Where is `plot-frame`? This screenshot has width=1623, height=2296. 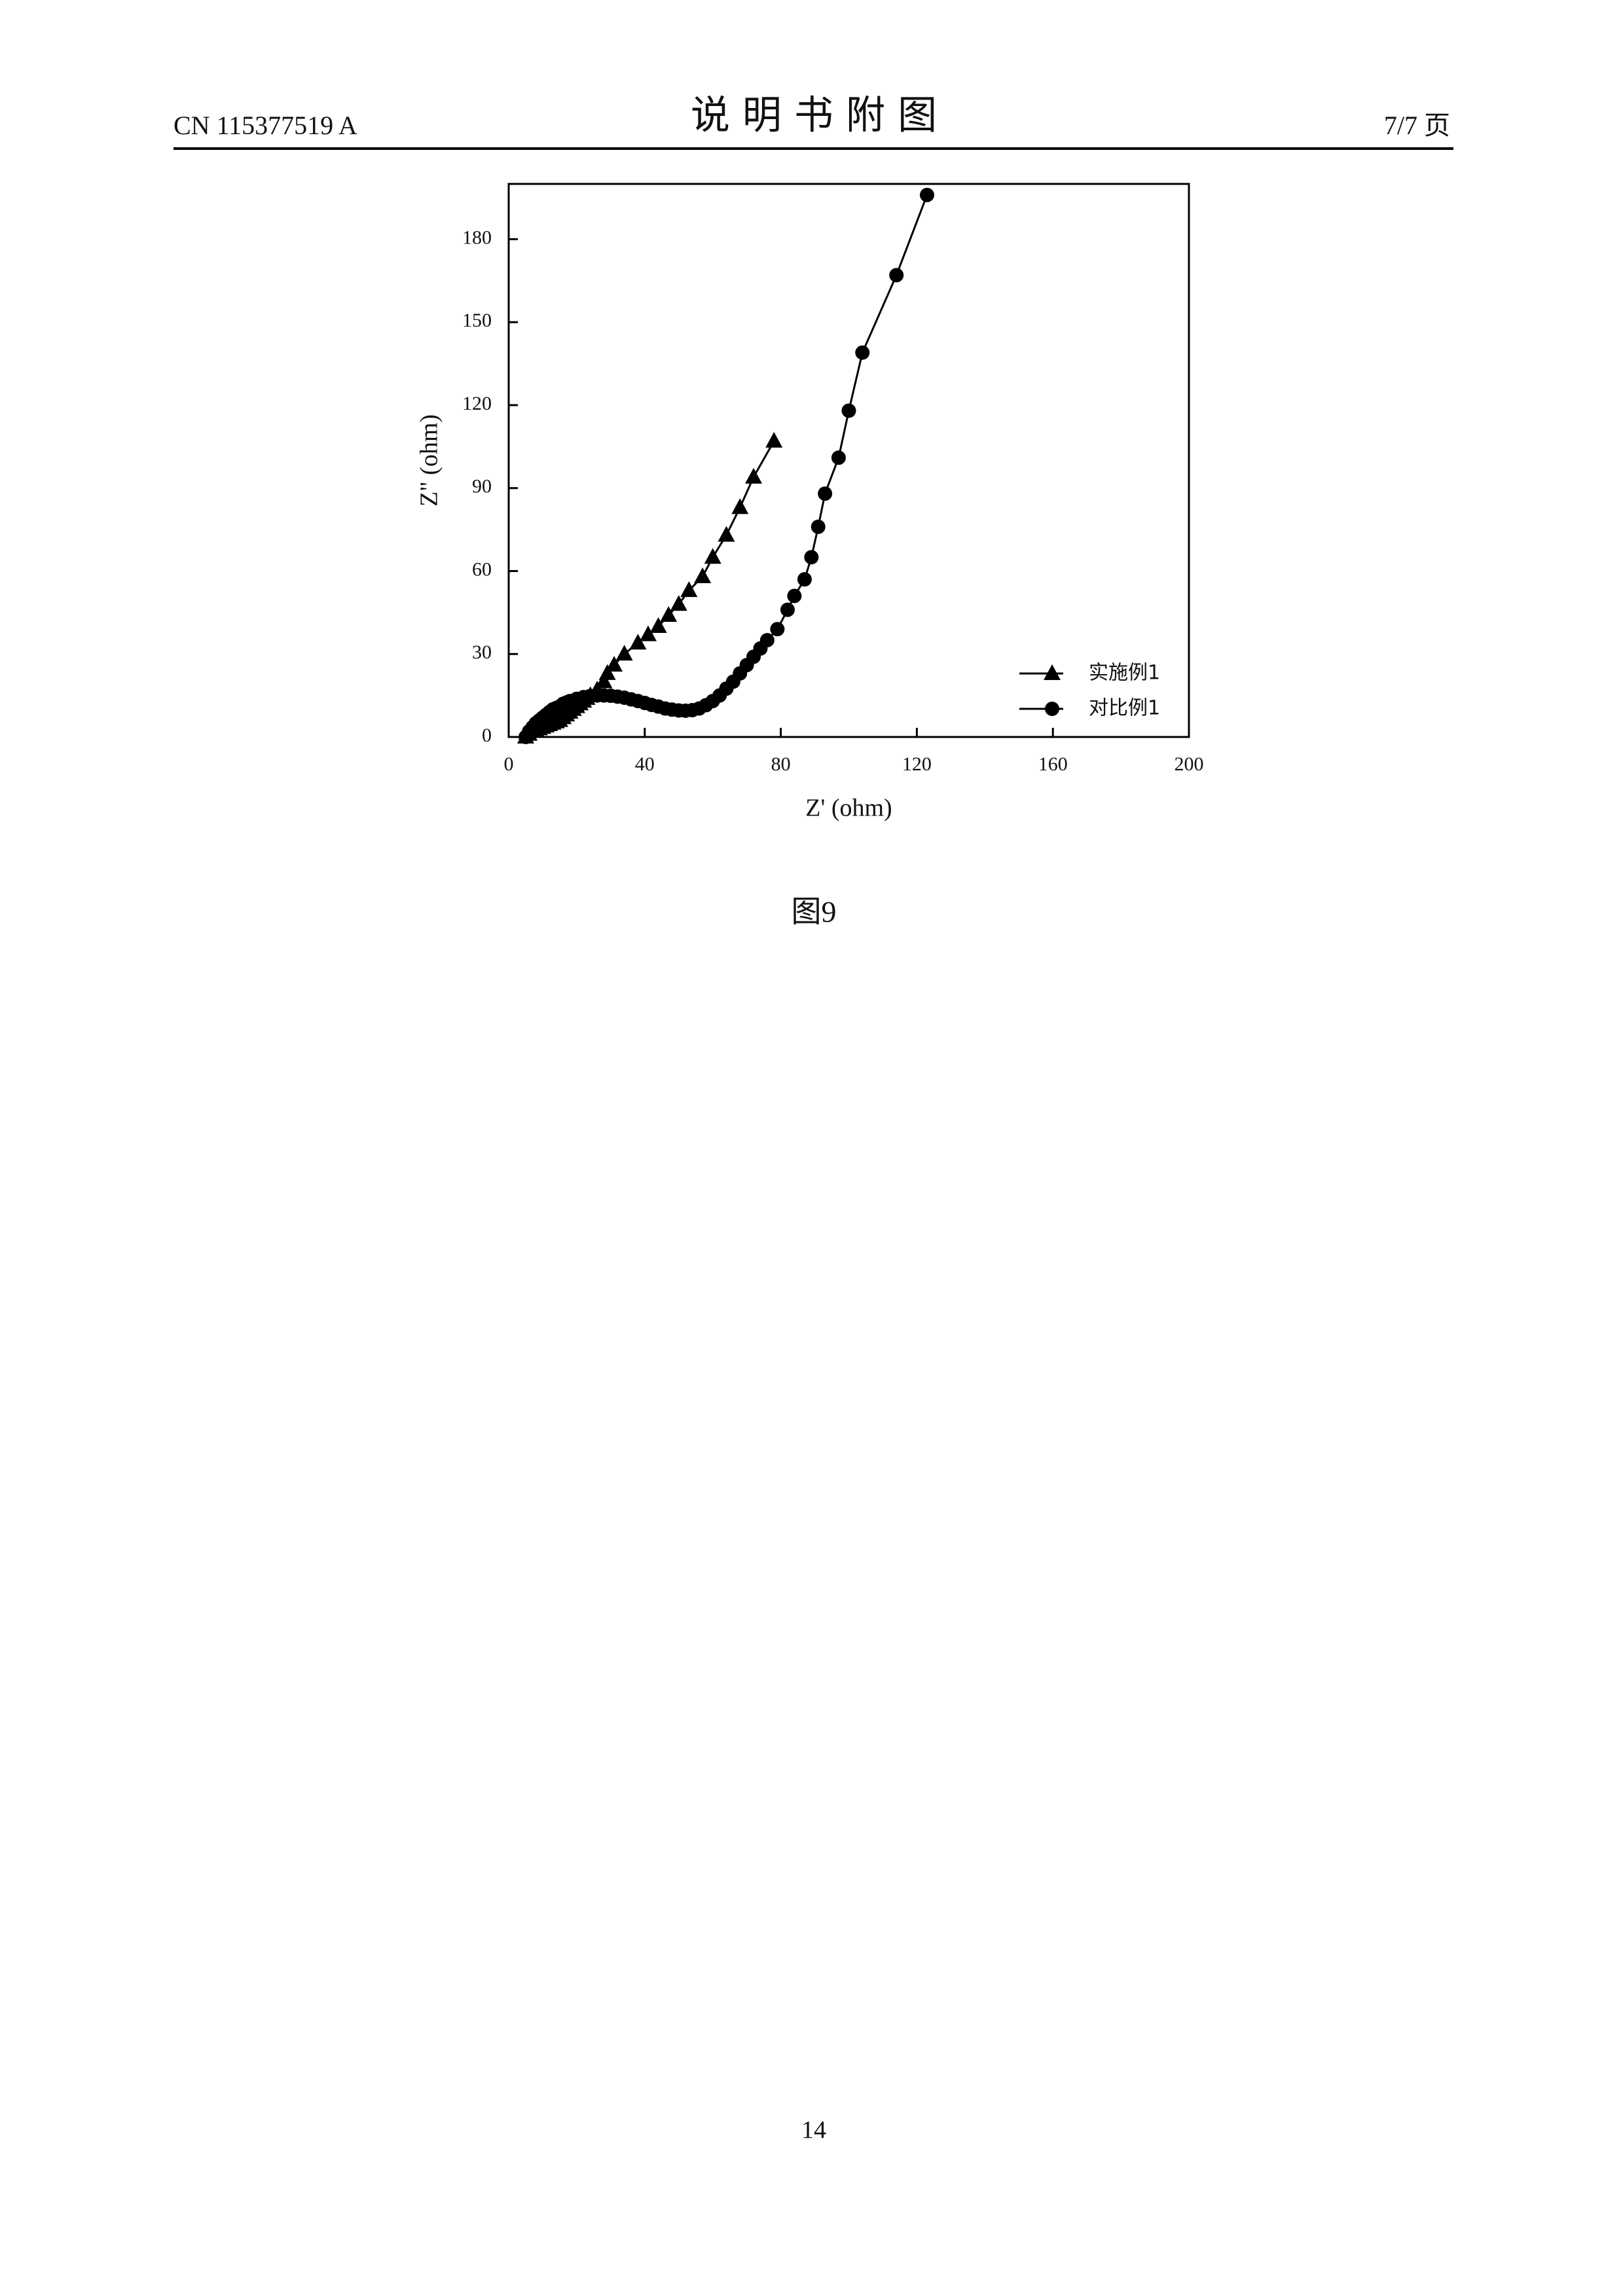
plot-frame is located at coordinates (848, 460).